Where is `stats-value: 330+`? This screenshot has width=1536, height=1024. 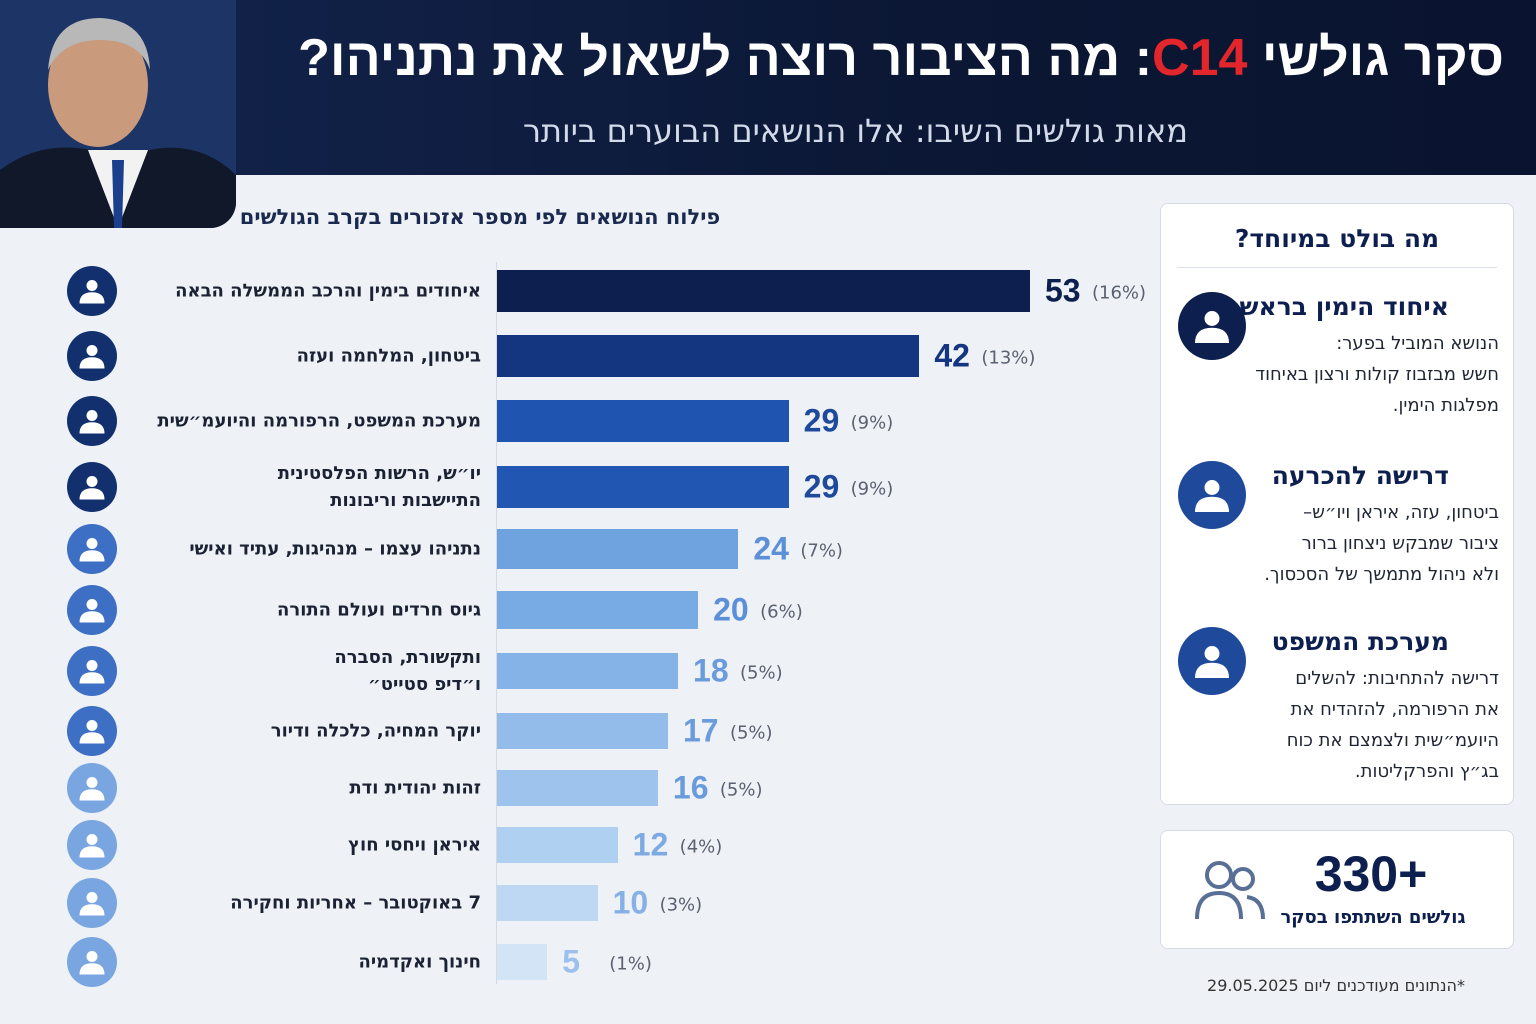 stats-value: 330+ is located at coordinates (1371, 874).